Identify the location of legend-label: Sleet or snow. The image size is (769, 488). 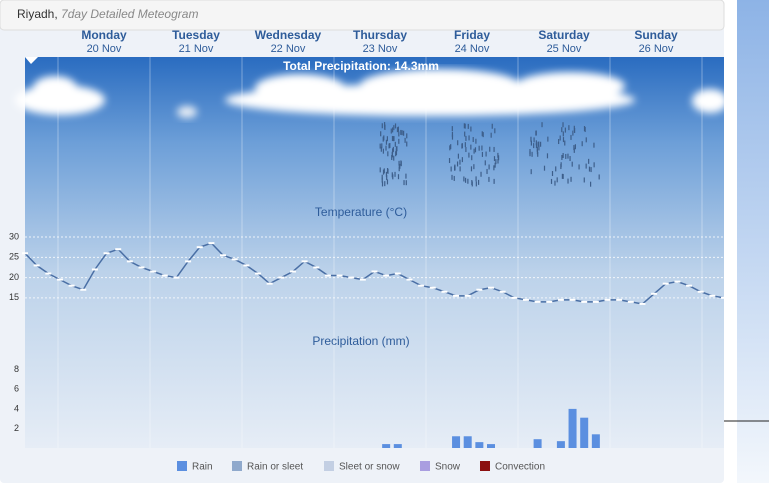
(369, 467).